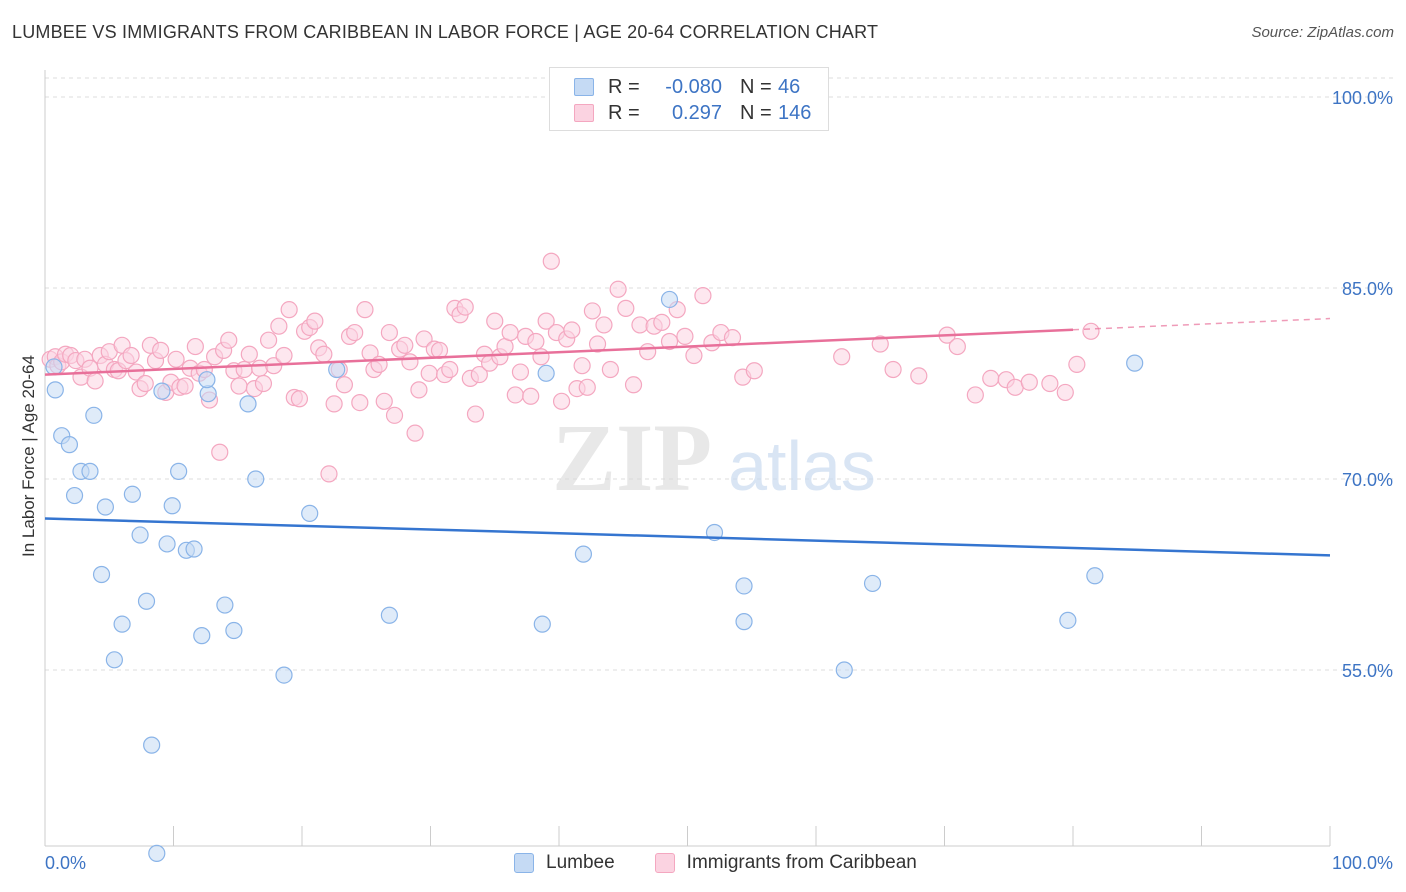  I want to click on x-tick-label-max: 100.0%, so click(1362, 863).